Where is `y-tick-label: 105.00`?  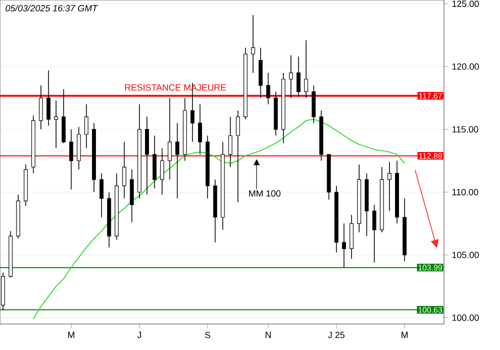 y-tick-label: 105.00 is located at coordinates (465, 255).